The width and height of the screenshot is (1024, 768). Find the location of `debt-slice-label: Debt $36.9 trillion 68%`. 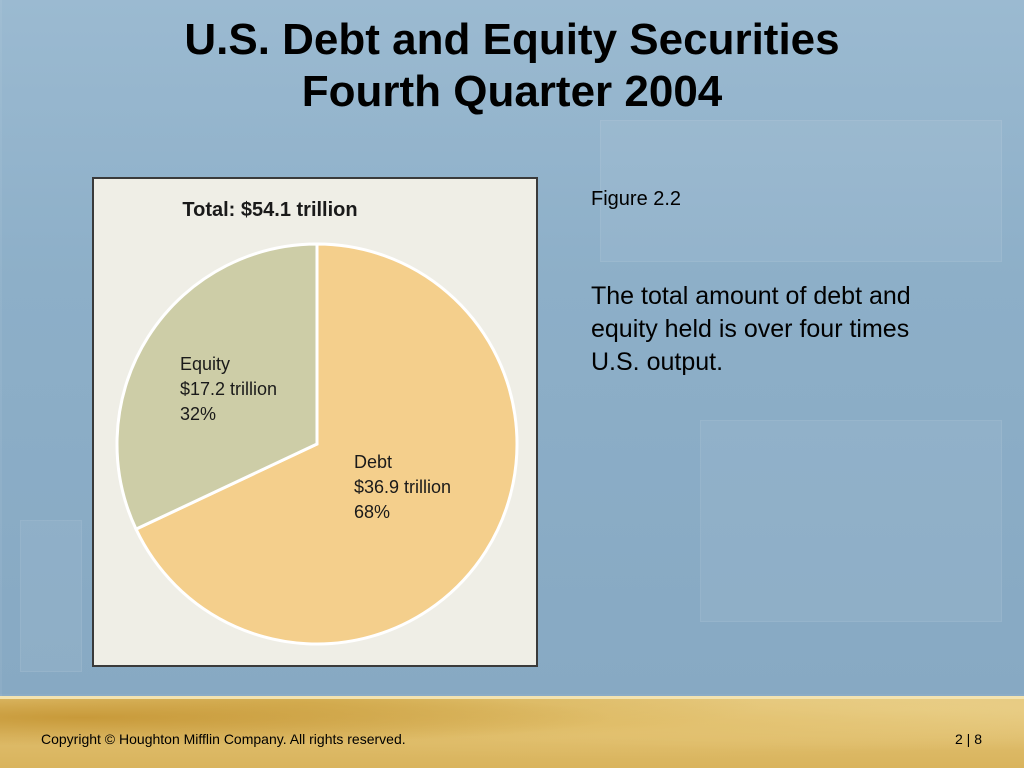

debt-slice-label: Debt $36.9 trillion 68% is located at coordinates (402, 487).